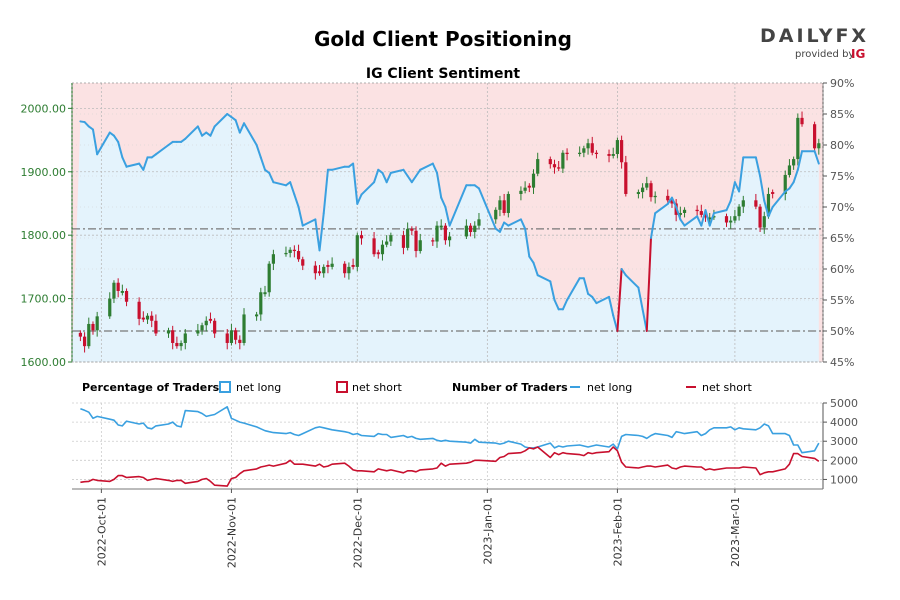  Describe the element at coordinates (842, 238) in the screenshot. I see `pct-tick-label: 65%` at that location.